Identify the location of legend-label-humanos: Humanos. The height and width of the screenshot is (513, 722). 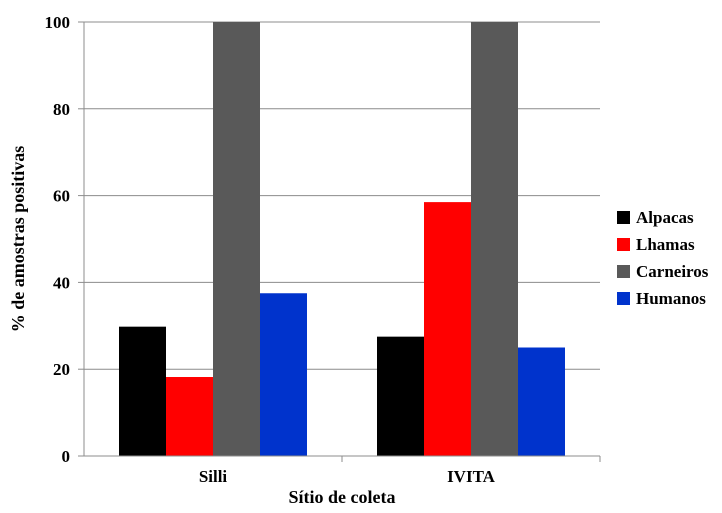
(671, 298).